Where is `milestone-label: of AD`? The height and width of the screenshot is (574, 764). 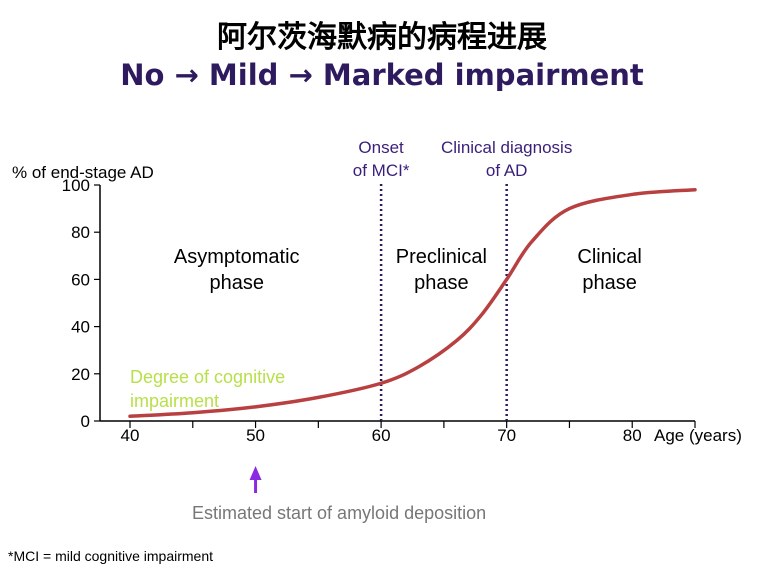 milestone-label: of AD is located at coordinates (507, 170).